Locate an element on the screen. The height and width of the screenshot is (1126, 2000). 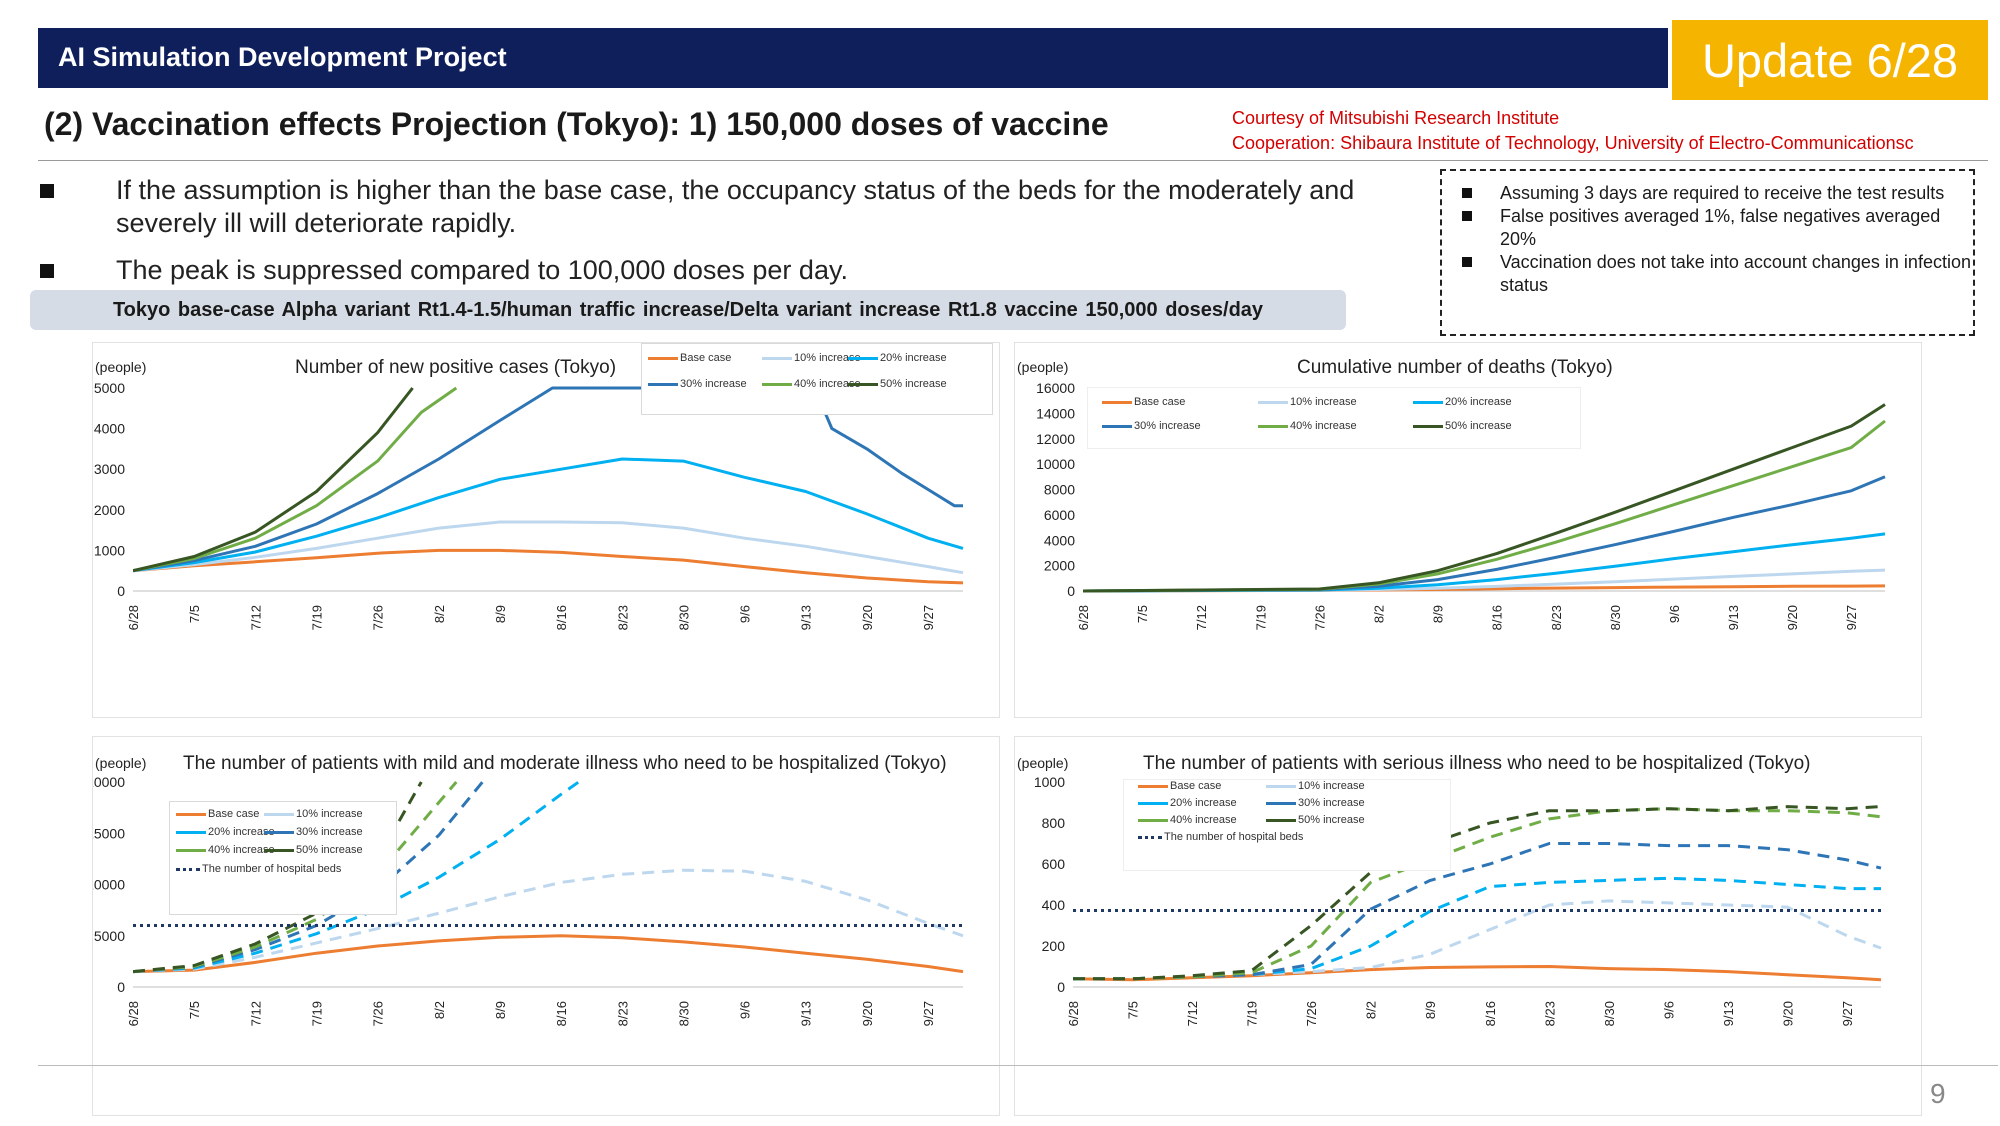
x-tick-label: 8/23 is located at coordinates (622, 1013).